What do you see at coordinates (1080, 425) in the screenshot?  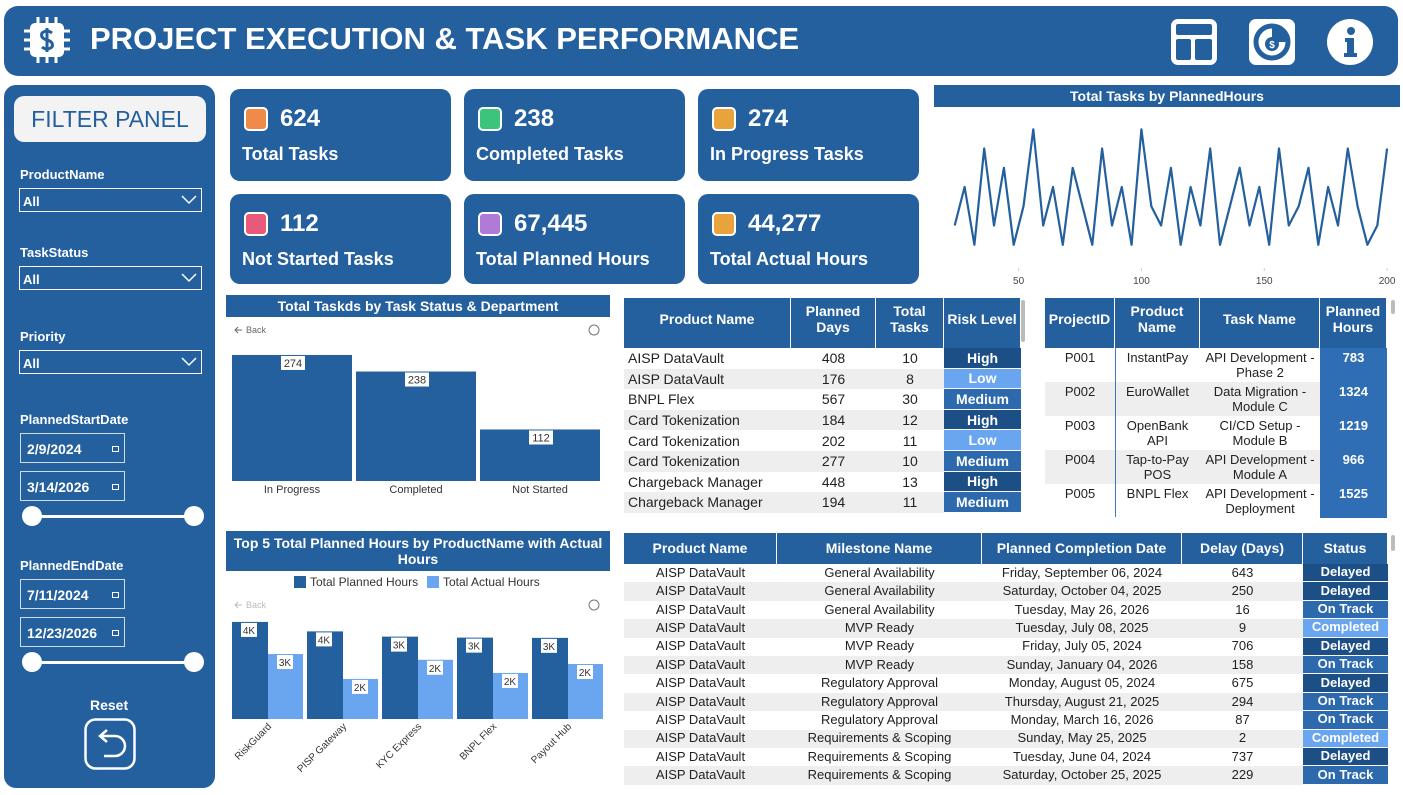 I see `table-cell: P003` at bounding box center [1080, 425].